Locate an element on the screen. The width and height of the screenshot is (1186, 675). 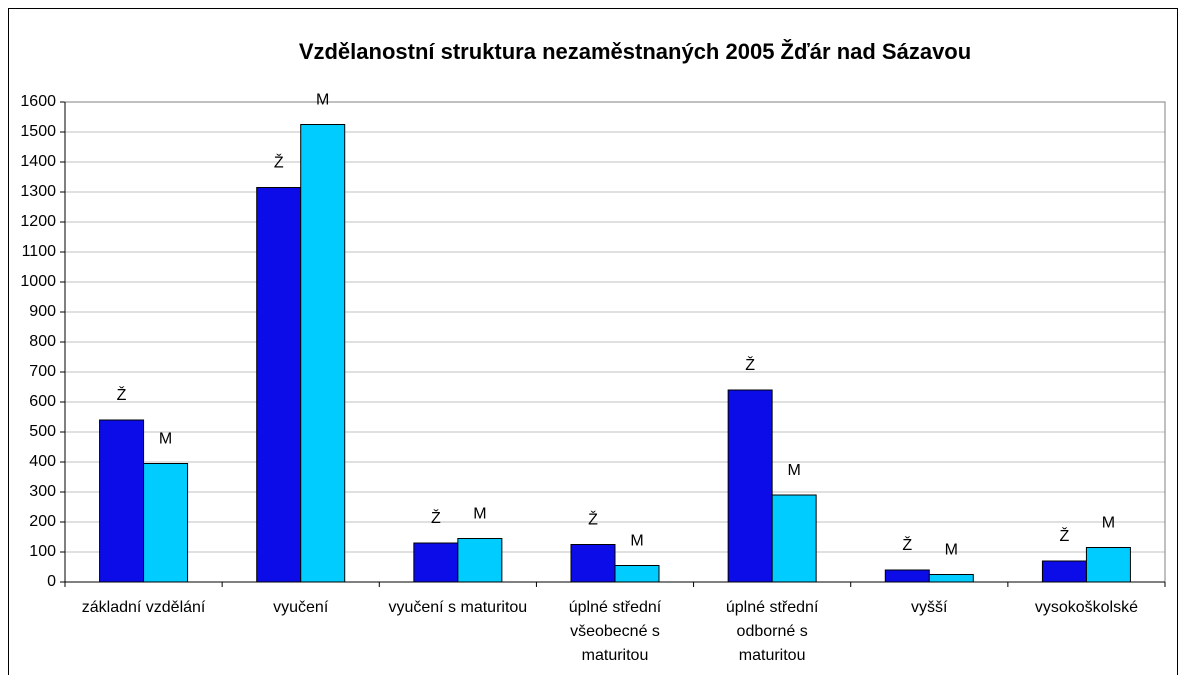
y-tick-label: 1000 is located at coordinates (38, 281).